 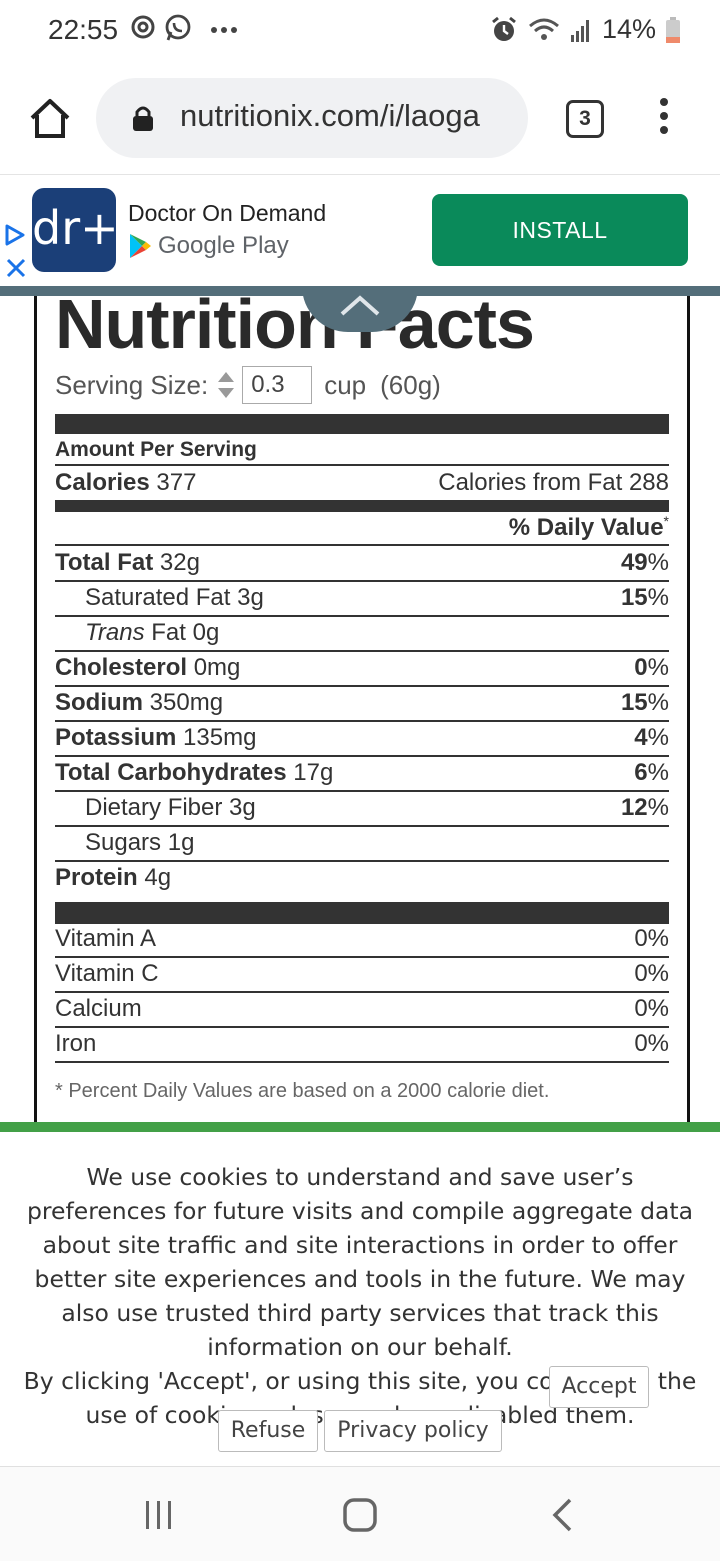 I want to click on nutrient-value: 135mg, so click(x=220, y=737).